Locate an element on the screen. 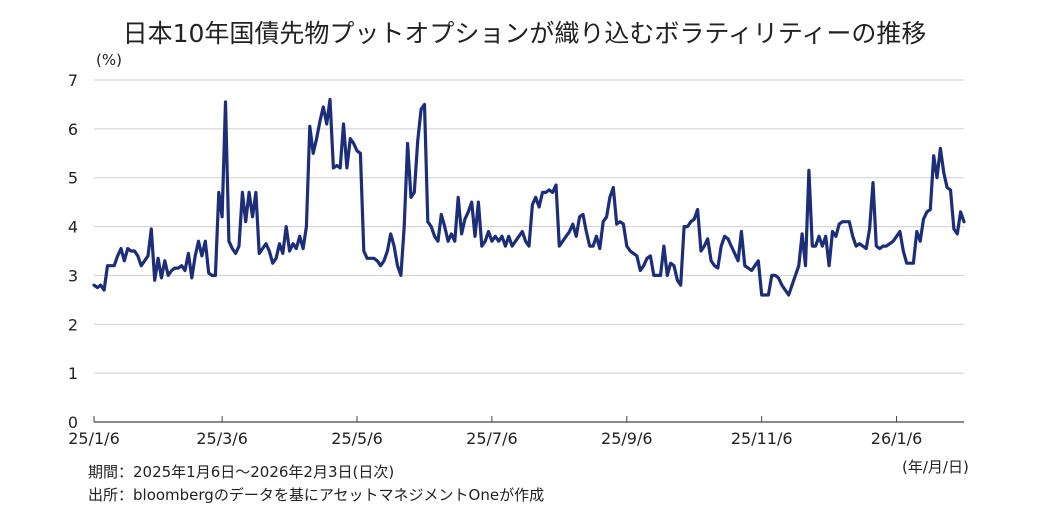 The width and height of the screenshot is (1049, 516). y-tick-label-0: 0 is located at coordinates (73, 422).